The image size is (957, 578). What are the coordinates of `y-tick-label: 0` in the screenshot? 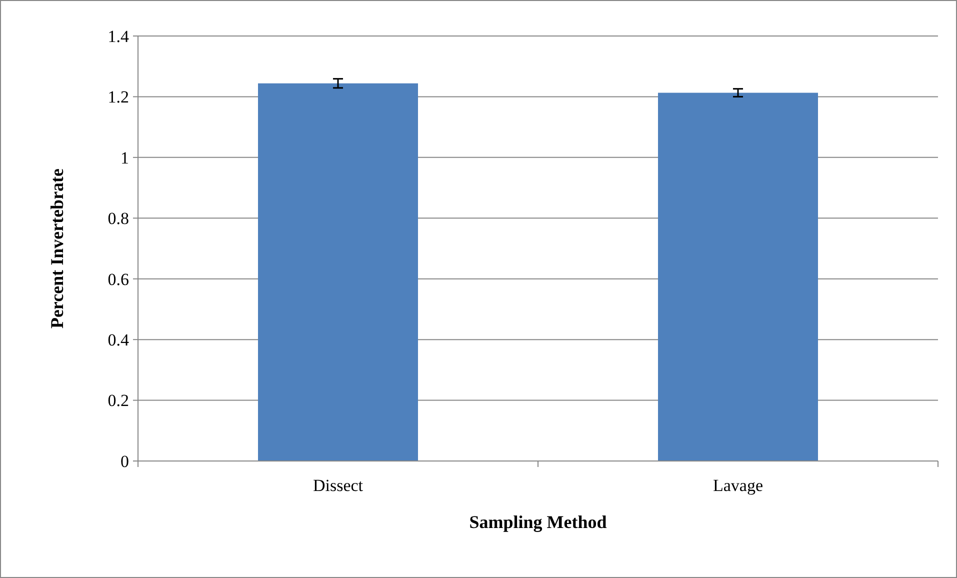 It's located at (124, 461).